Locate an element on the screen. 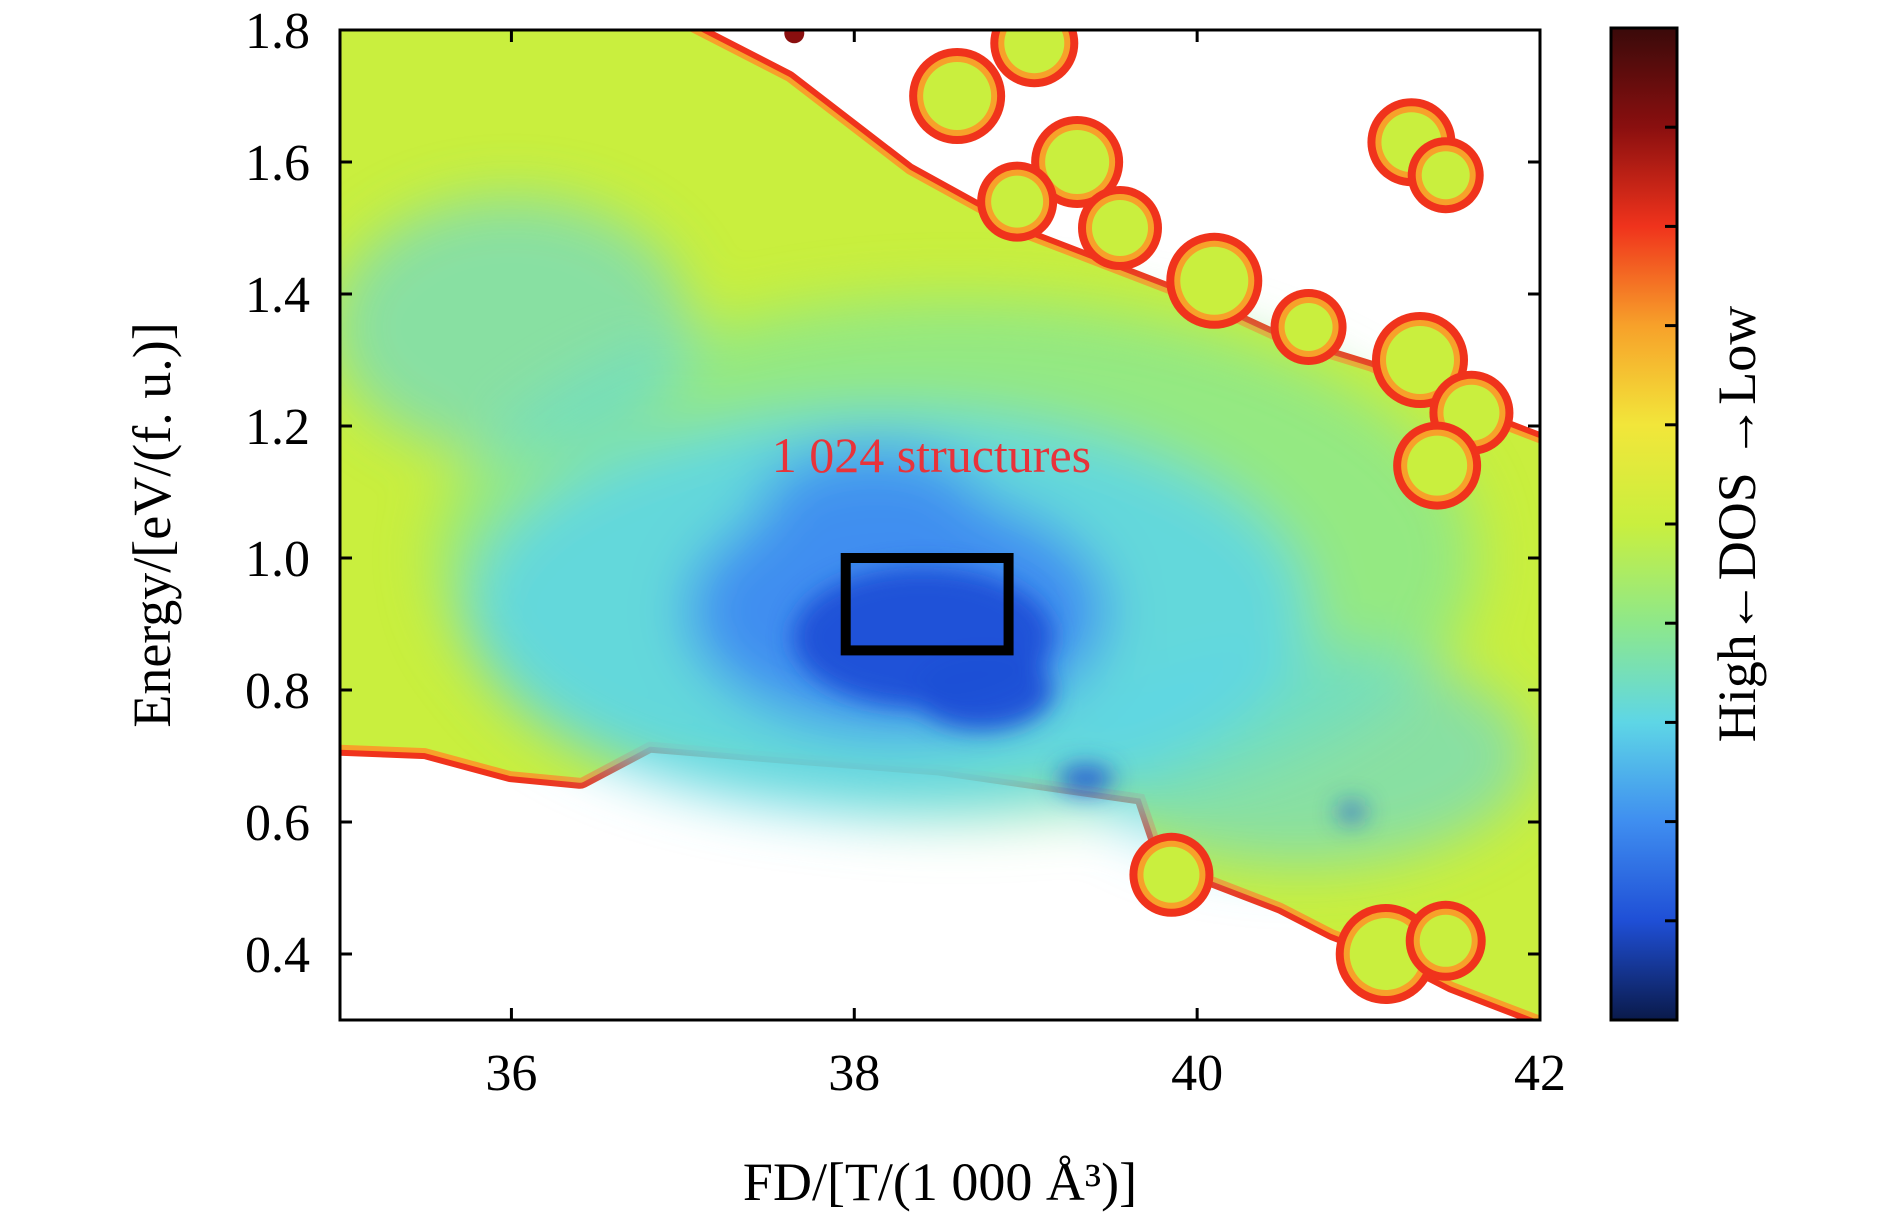 The image size is (1890, 1223). cyan-zone-right is located at coordinates (1300, 756).